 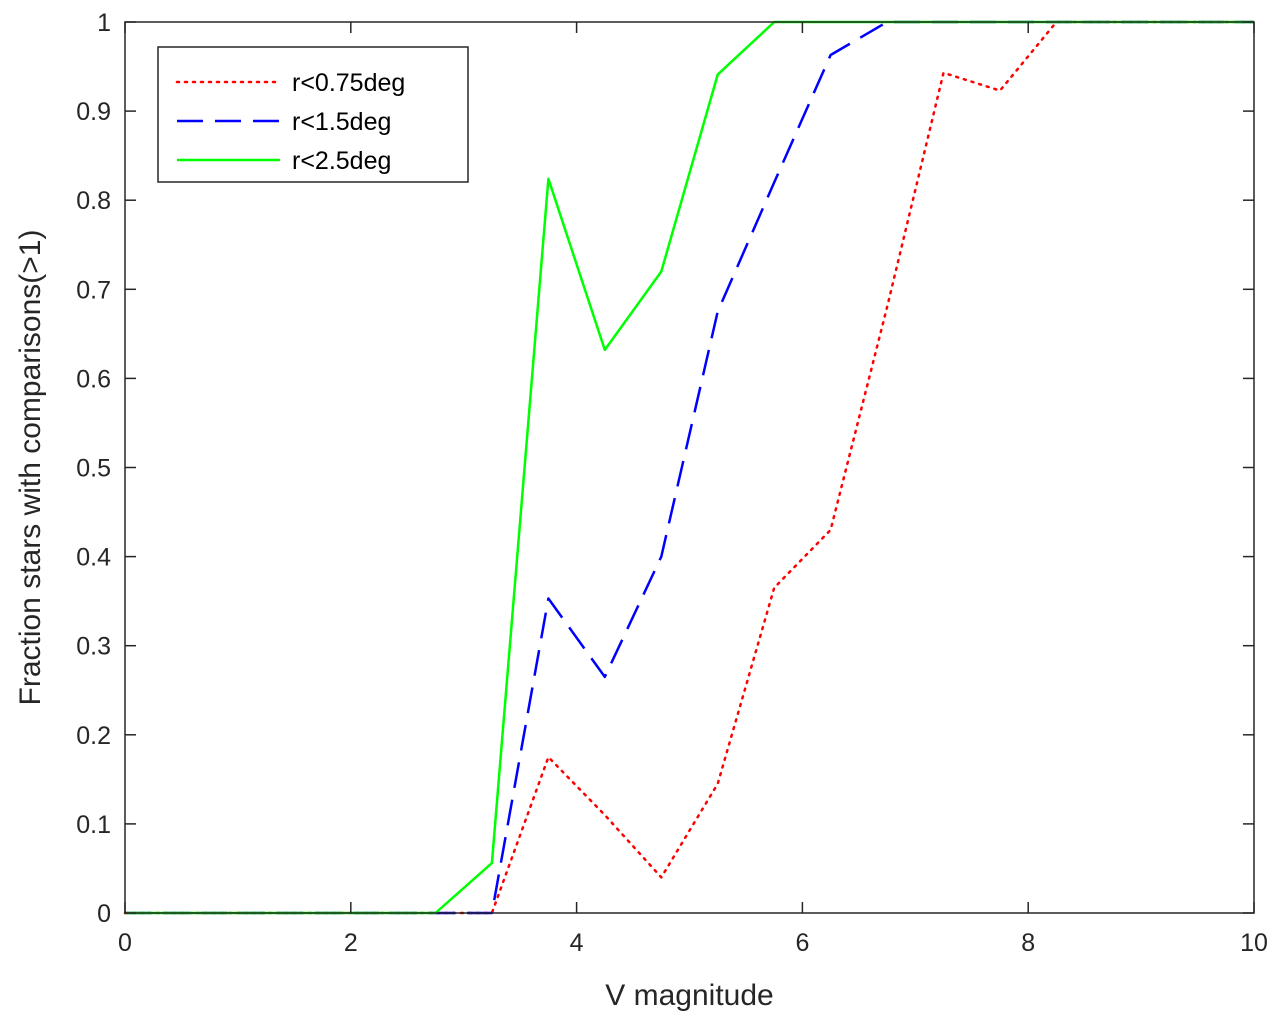 I want to click on x-tick-label: 8, so click(x=1028, y=943).